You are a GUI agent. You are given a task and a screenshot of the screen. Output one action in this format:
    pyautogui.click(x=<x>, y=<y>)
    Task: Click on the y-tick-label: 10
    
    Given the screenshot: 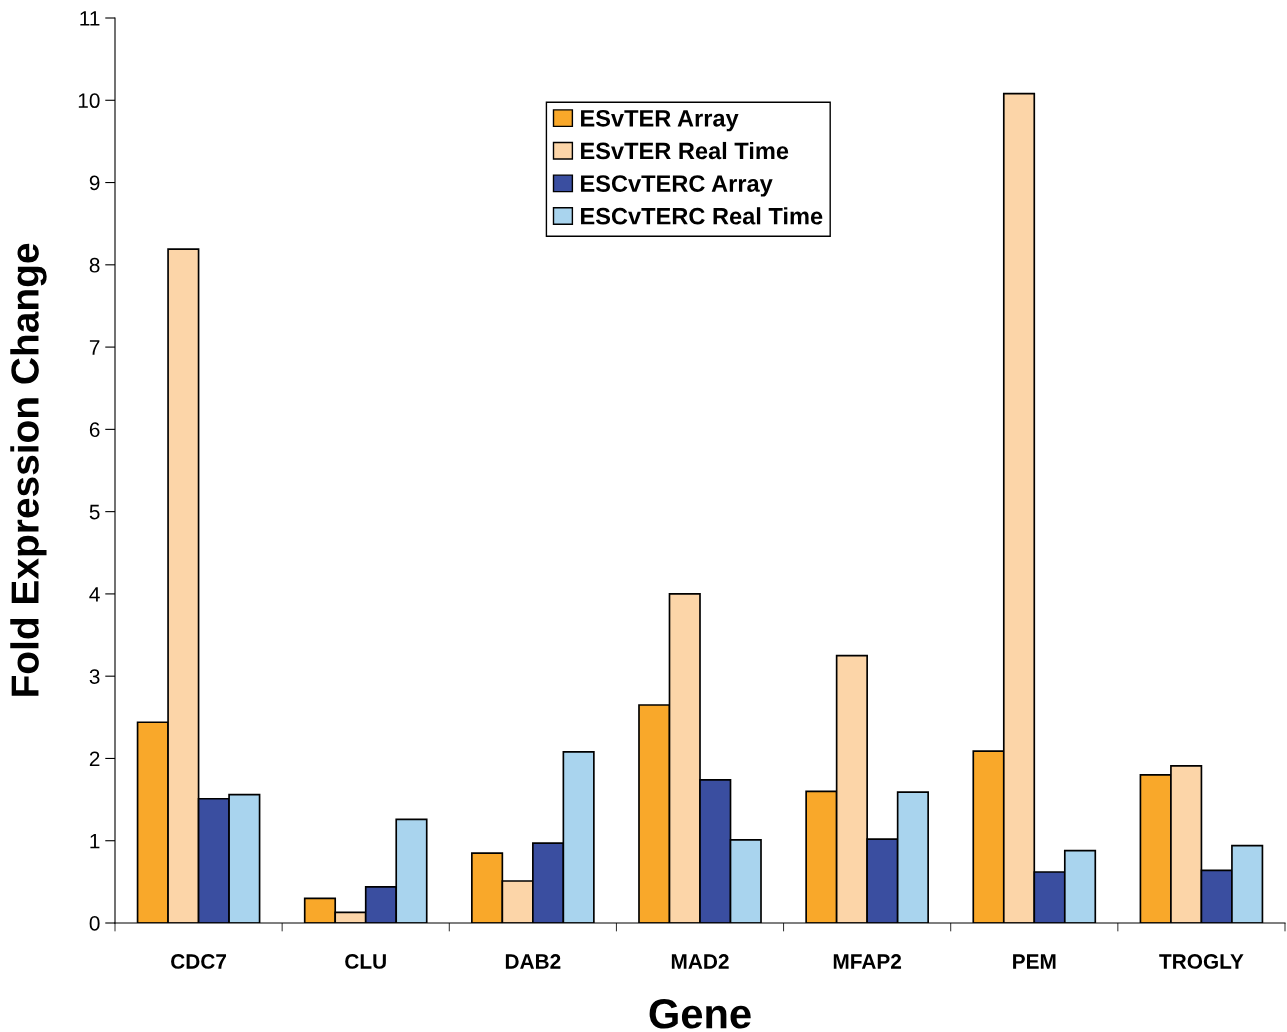 What is the action you would take?
    pyautogui.click(x=89, y=101)
    